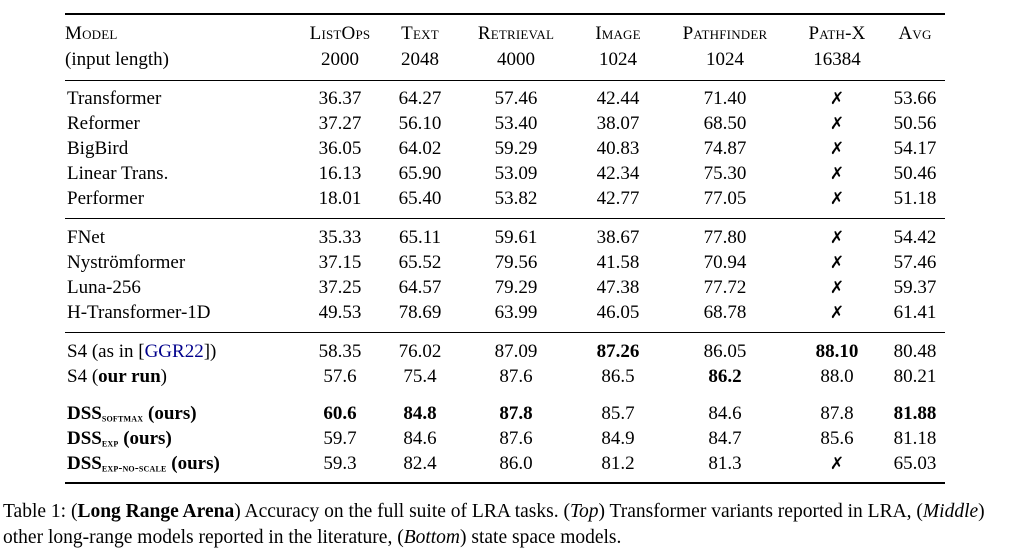 The width and height of the screenshot is (1018, 553). I want to click on model-name-text: our run, so click(129, 376).